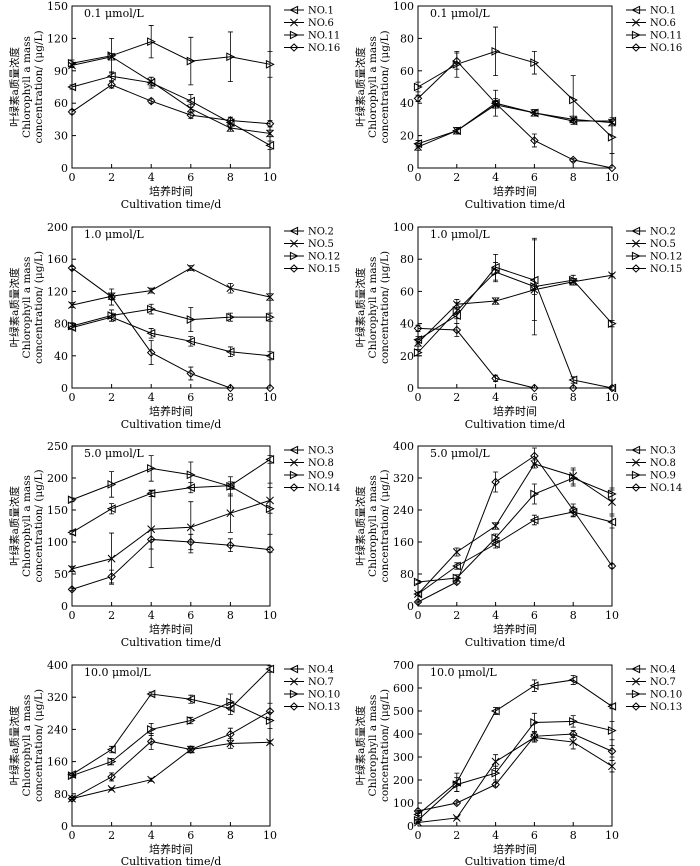 The width and height of the screenshot is (700, 866). What do you see at coordinates (61, 574) in the screenshot?
I see `y-tick-label: 50` at bounding box center [61, 574].